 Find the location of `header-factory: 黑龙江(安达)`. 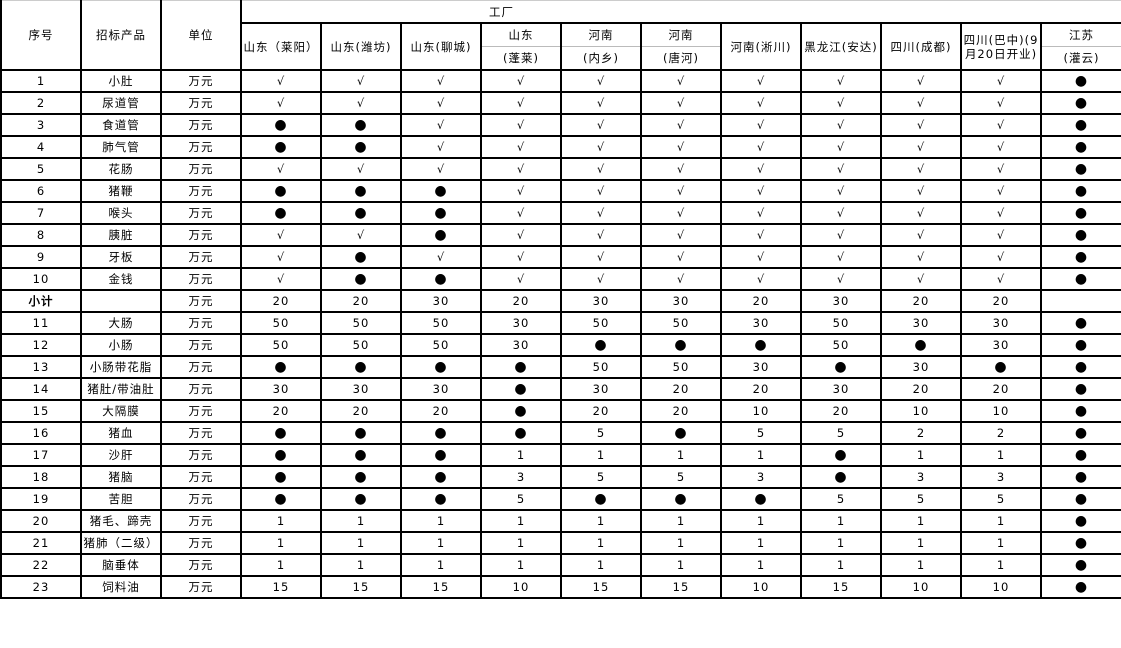

header-factory: 黑龙江(安达) is located at coordinates (841, 46).